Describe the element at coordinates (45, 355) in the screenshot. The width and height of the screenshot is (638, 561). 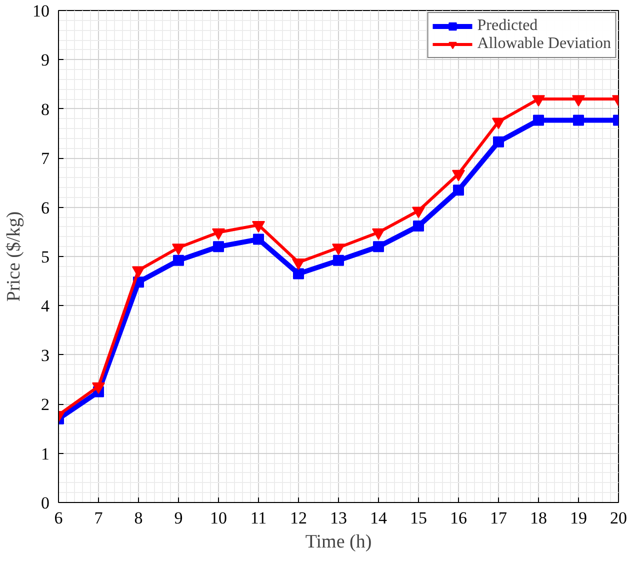
I see `y-tick-label: 3` at that location.